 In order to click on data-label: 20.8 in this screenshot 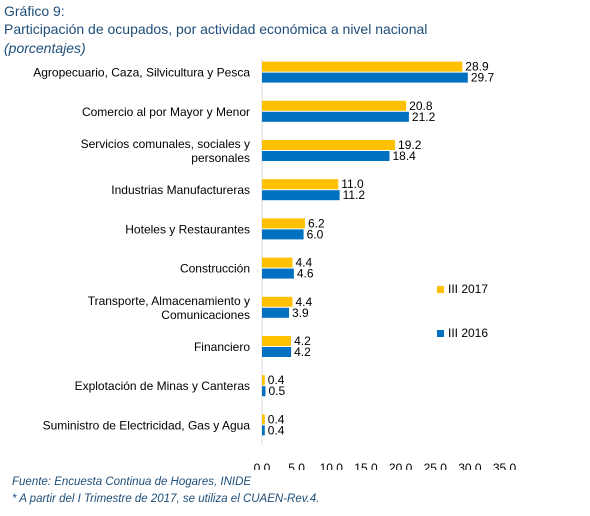, I will do `click(421, 106)`.